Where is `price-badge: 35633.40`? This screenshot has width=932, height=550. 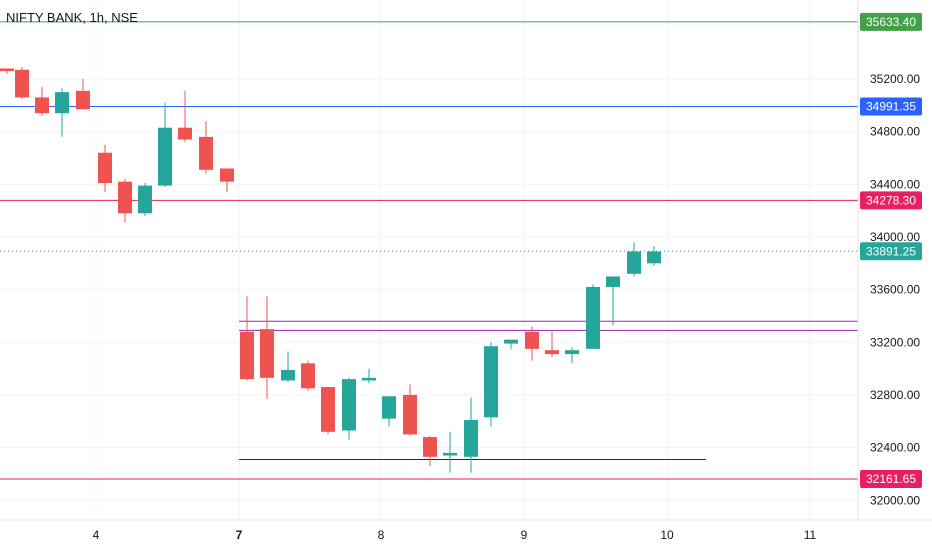
price-badge: 35633.40 is located at coordinates (891, 21).